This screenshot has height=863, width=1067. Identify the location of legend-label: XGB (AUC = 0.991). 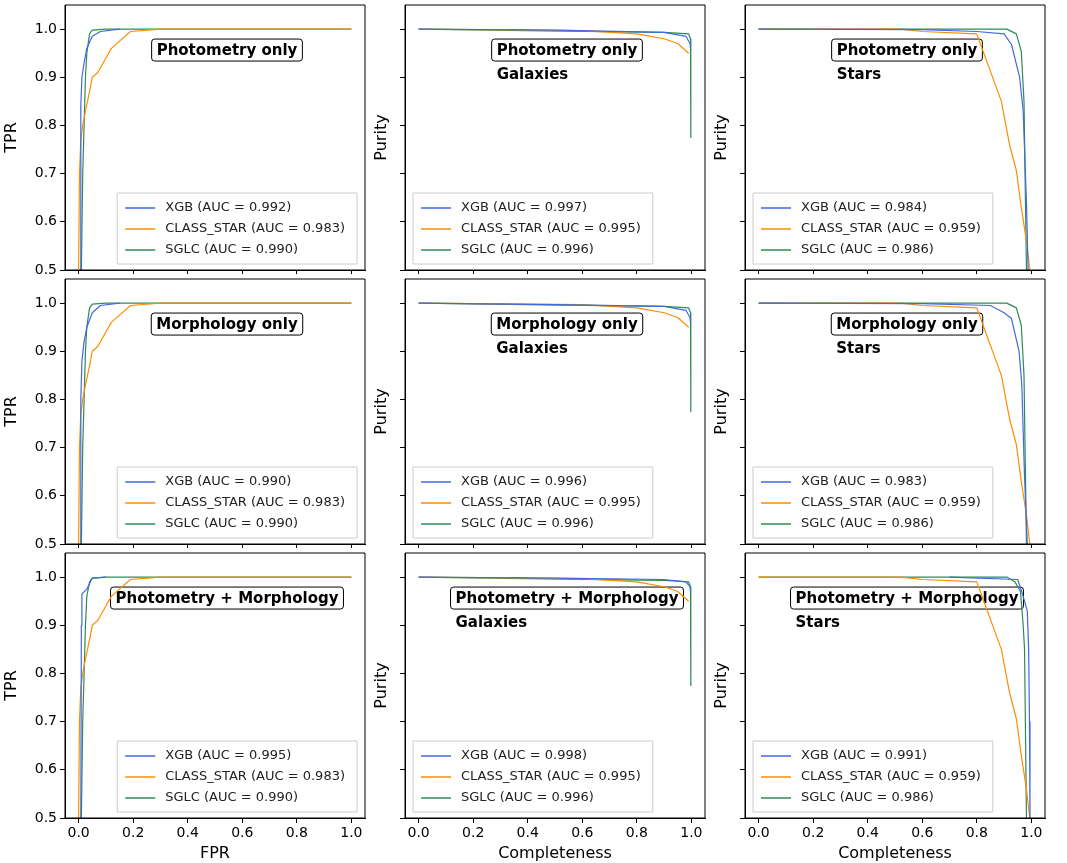
(864, 755).